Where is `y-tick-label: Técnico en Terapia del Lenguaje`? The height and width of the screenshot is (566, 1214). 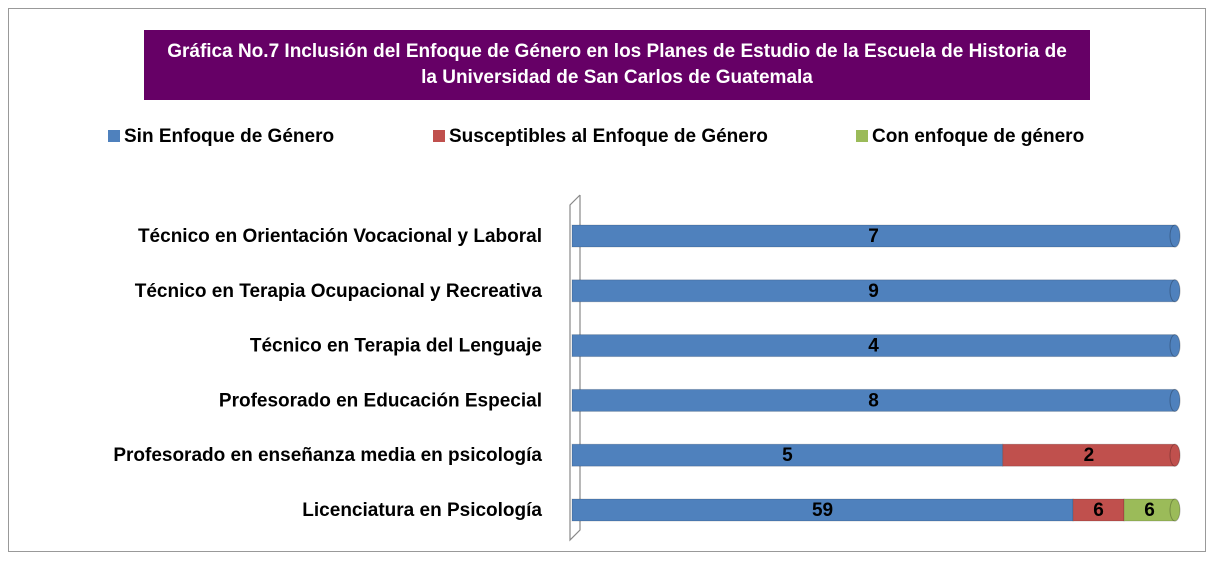 y-tick-label: Técnico en Terapia del Lenguaje is located at coordinates (396, 346).